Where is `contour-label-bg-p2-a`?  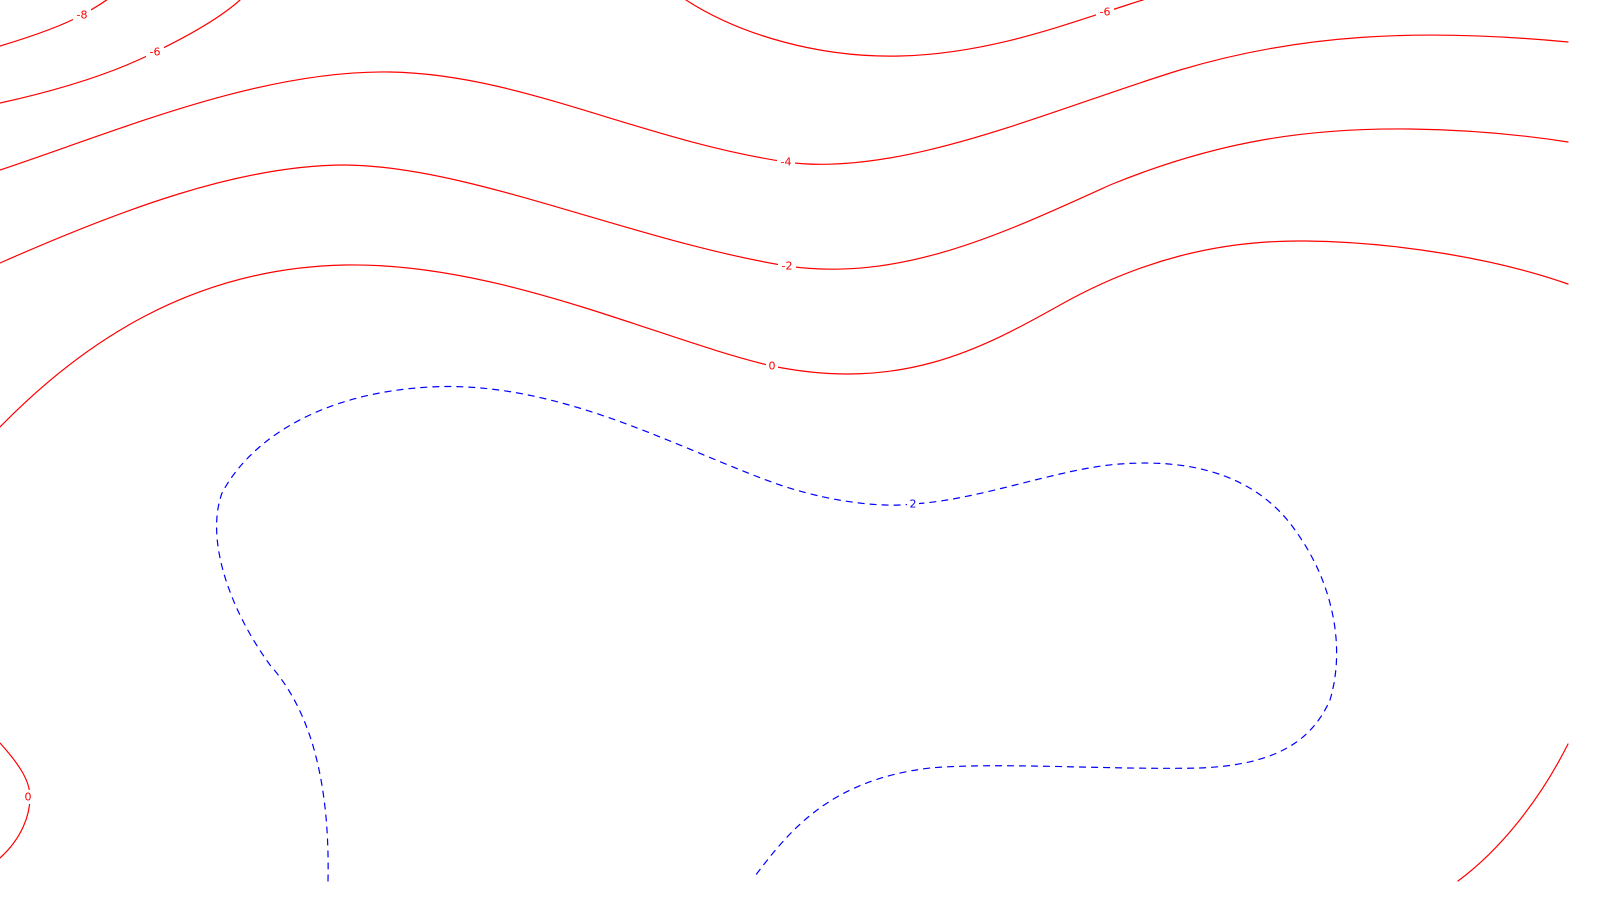
contour-label-bg-p2-a is located at coordinates (913, 504).